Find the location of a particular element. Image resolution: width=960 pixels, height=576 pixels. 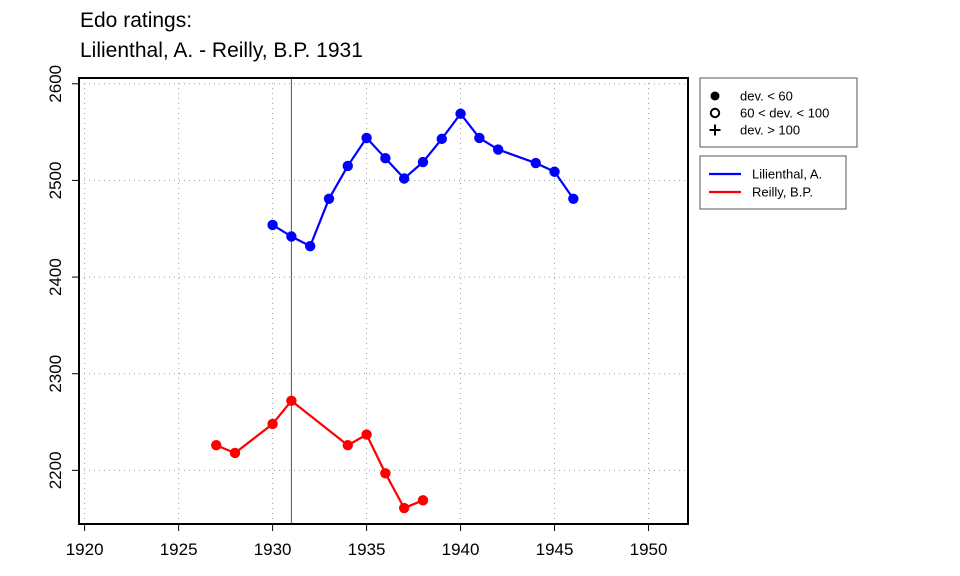

data-point-lilienthal-a-1936 is located at coordinates (385, 158).